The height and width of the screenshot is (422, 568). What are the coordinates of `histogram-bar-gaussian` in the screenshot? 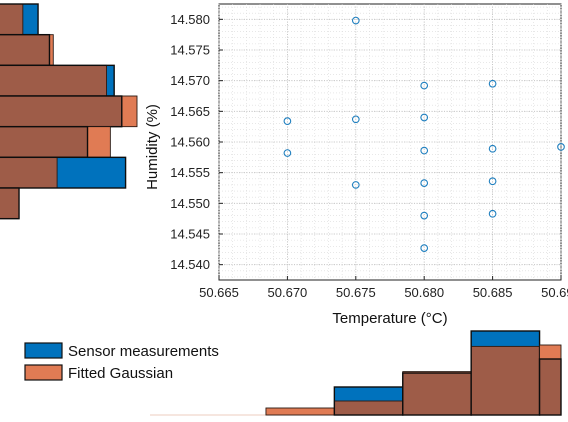 It's located at (300, 411).